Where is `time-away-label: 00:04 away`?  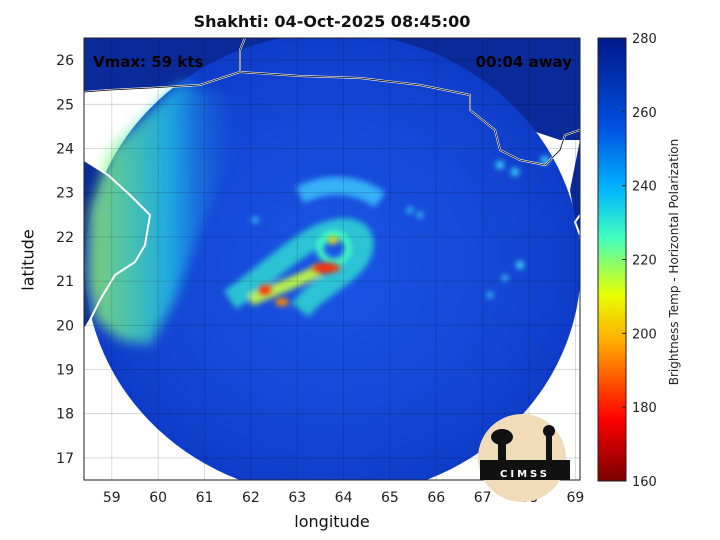
time-away-label: 00:04 away is located at coordinates (524, 62).